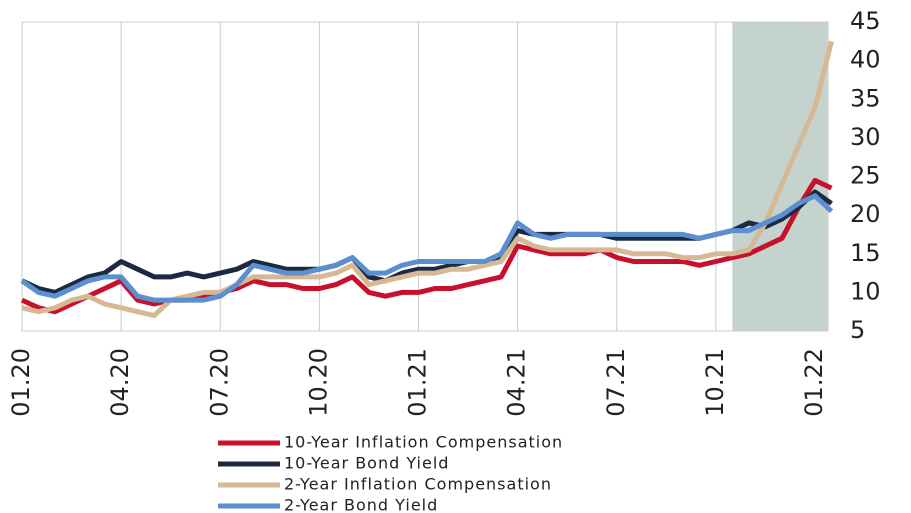 The image size is (911, 513). Describe the element at coordinates (857, 330) in the screenshot. I see `y-tick-label: 5` at that location.